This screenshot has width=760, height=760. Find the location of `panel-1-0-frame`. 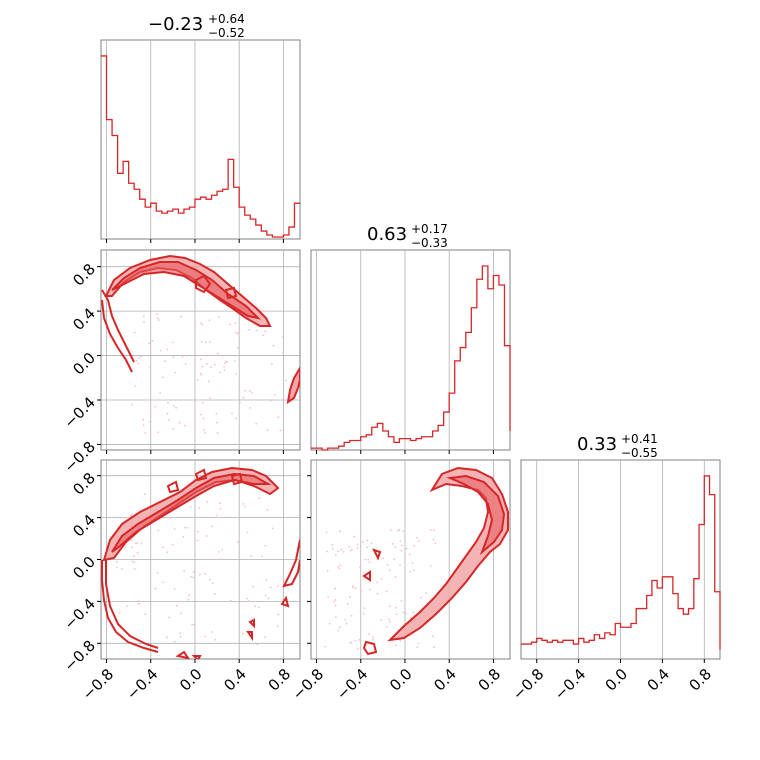

panel-1-0-frame is located at coordinates (200, 350).